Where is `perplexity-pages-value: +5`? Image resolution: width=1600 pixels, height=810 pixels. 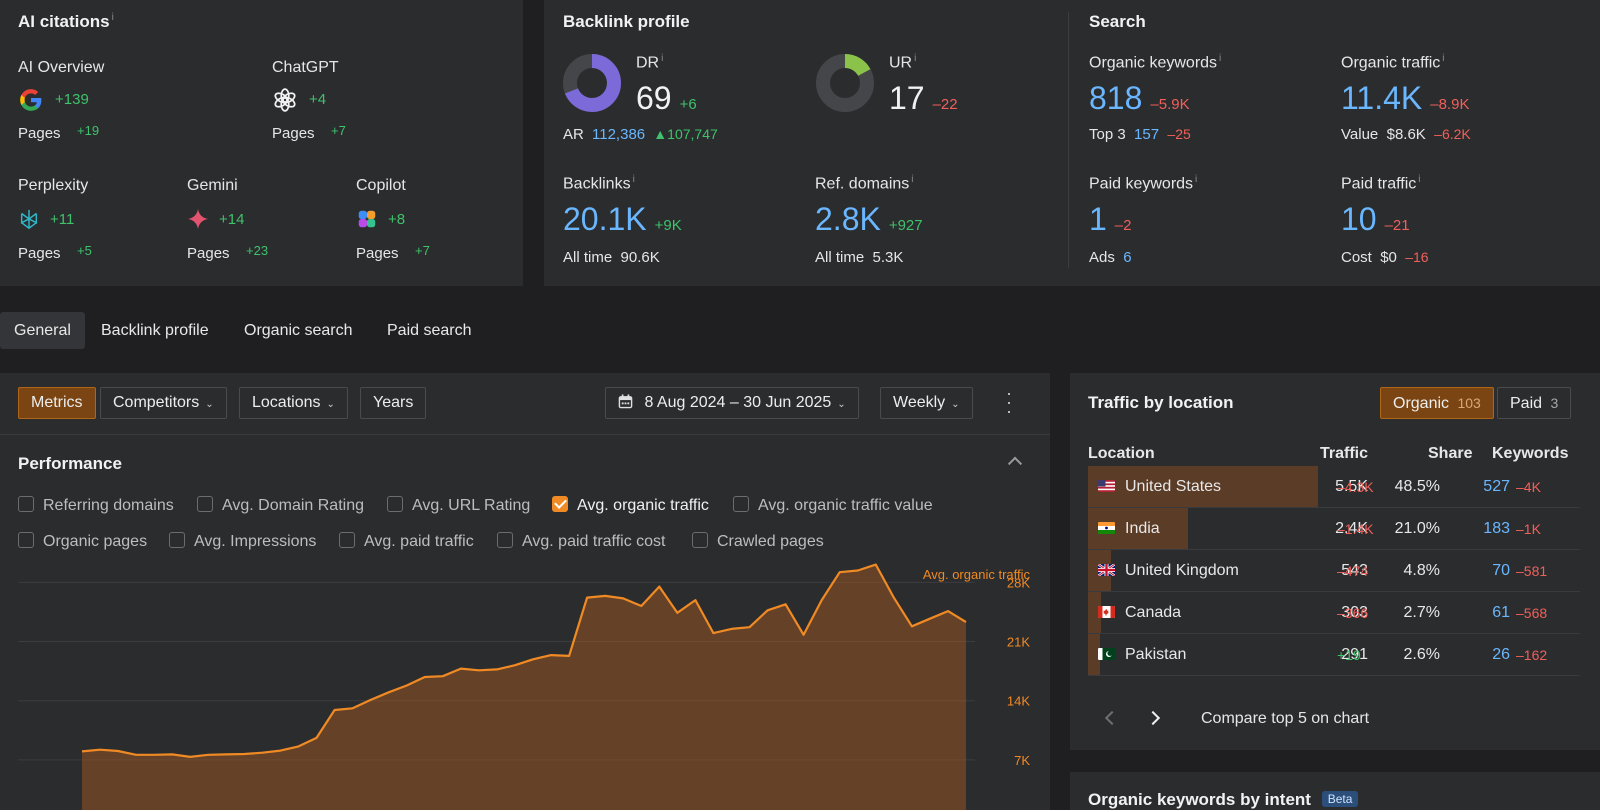
perplexity-pages-value: +5 is located at coordinates (84, 250).